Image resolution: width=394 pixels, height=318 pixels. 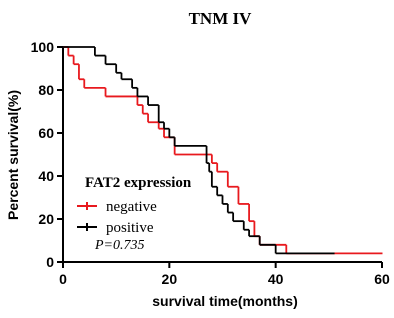 I want to click on legend-title: FAT2 expression, so click(x=138, y=183).